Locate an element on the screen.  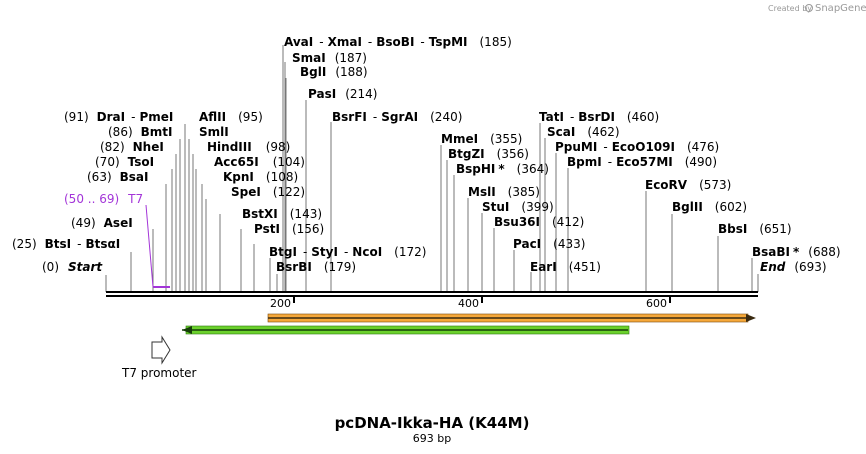
enzyme-label-nhei: (82) NheI is located at coordinates (132, 147).